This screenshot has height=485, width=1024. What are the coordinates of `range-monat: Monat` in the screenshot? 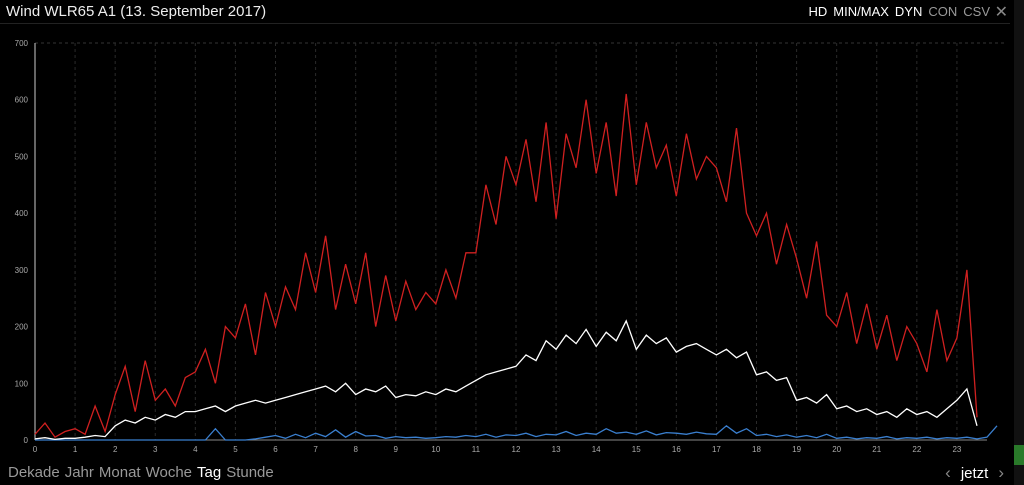 It's located at (119, 472).